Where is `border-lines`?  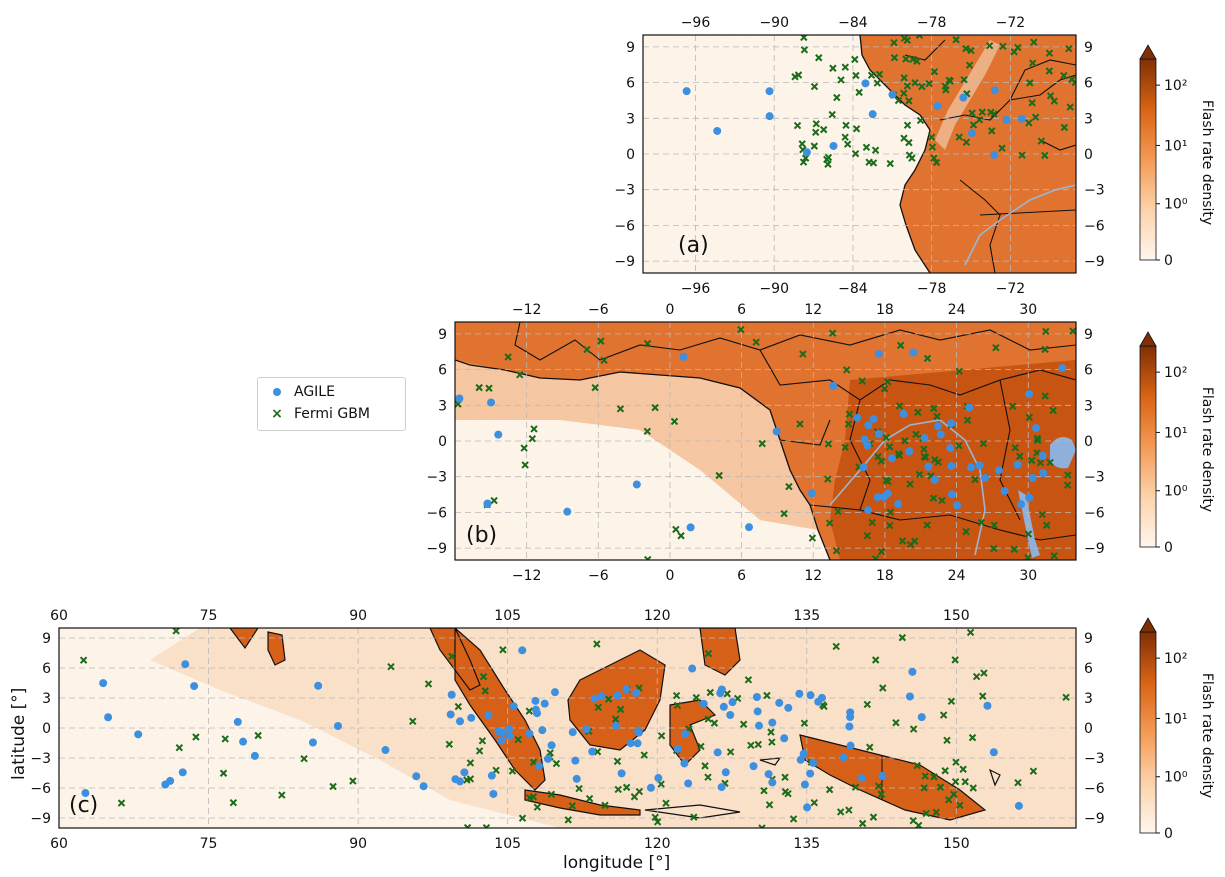 border-lines is located at coordinates (795, 431).